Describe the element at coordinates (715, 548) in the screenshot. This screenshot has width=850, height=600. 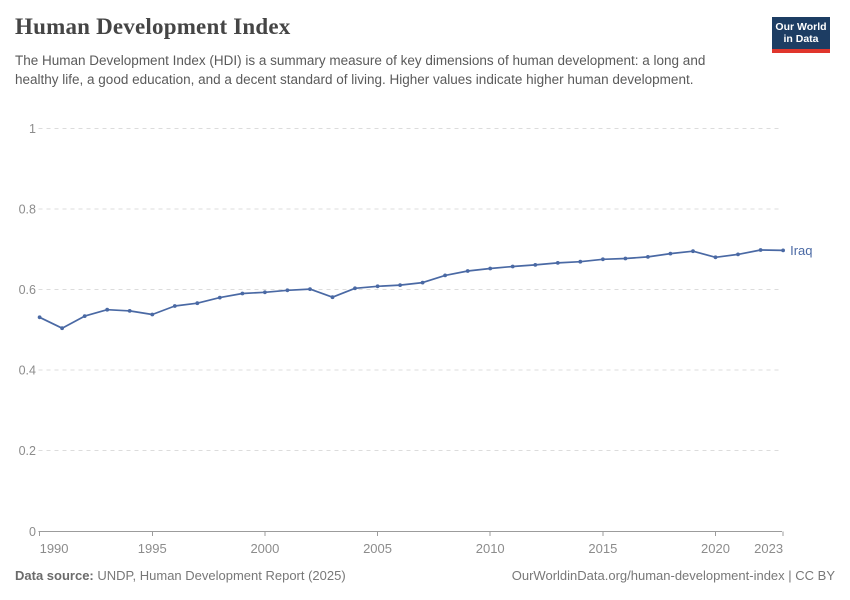
I see `x-axis-tick-label: 2020` at that location.